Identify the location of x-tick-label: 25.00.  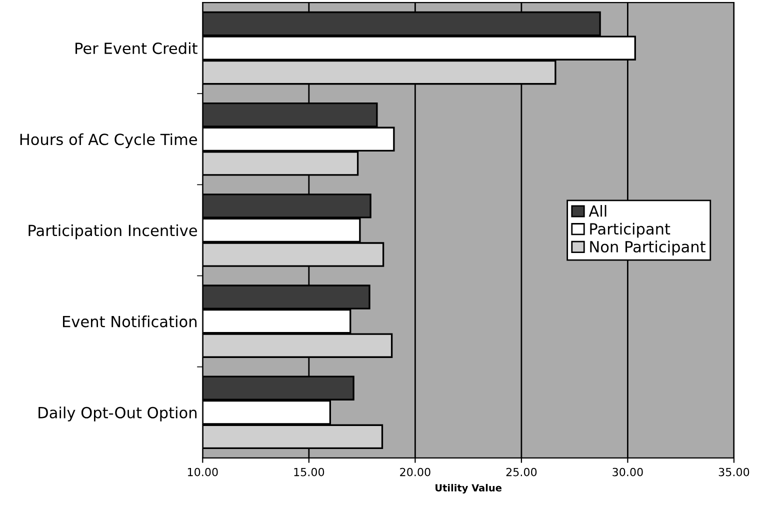
(521, 472).